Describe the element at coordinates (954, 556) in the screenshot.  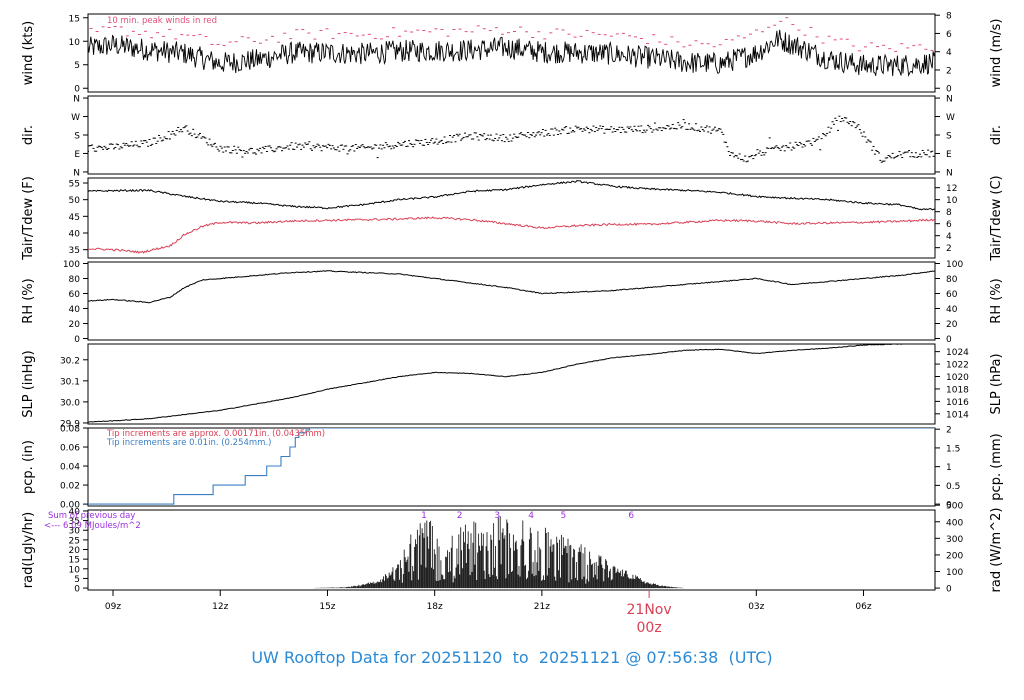
I see `right-tick-label: 200` at that location.